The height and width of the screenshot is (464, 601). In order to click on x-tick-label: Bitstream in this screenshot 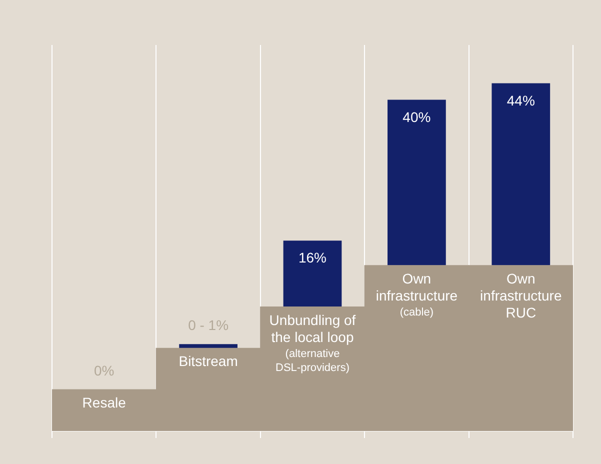, I will do `click(208, 361)`.